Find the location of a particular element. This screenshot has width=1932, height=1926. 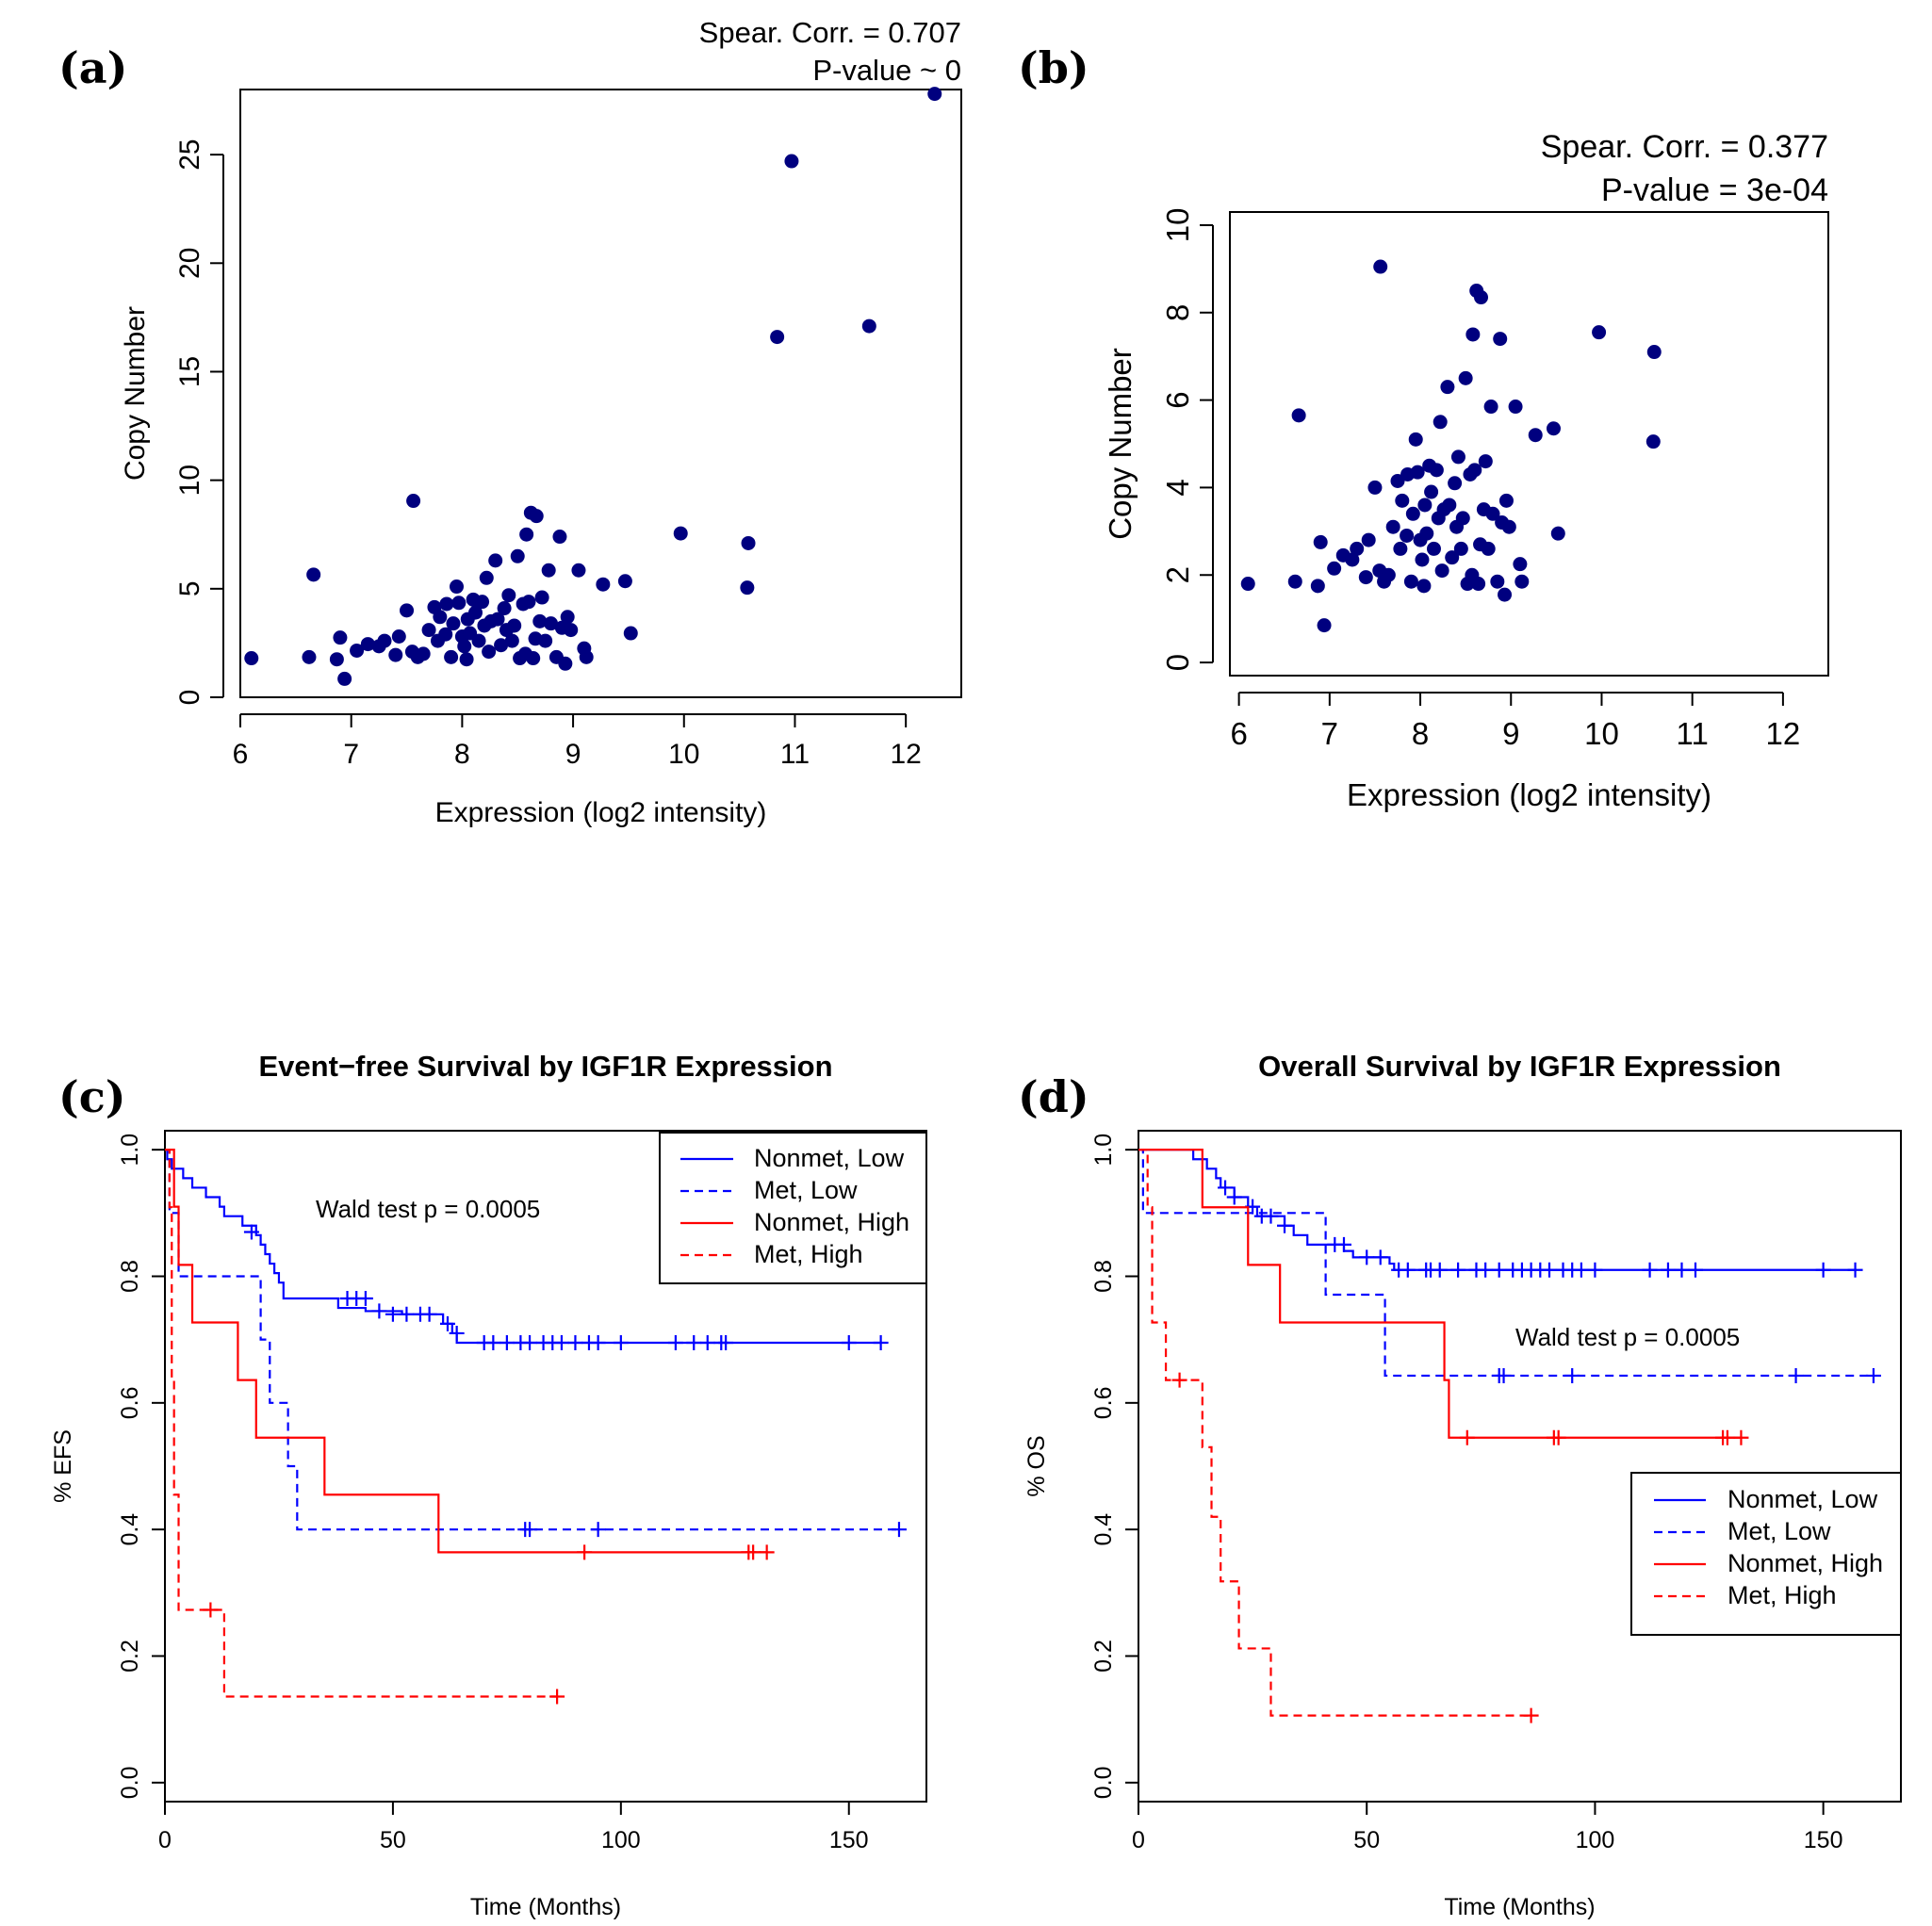

y-tick-label: 0.0 is located at coordinates (1103, 1782).